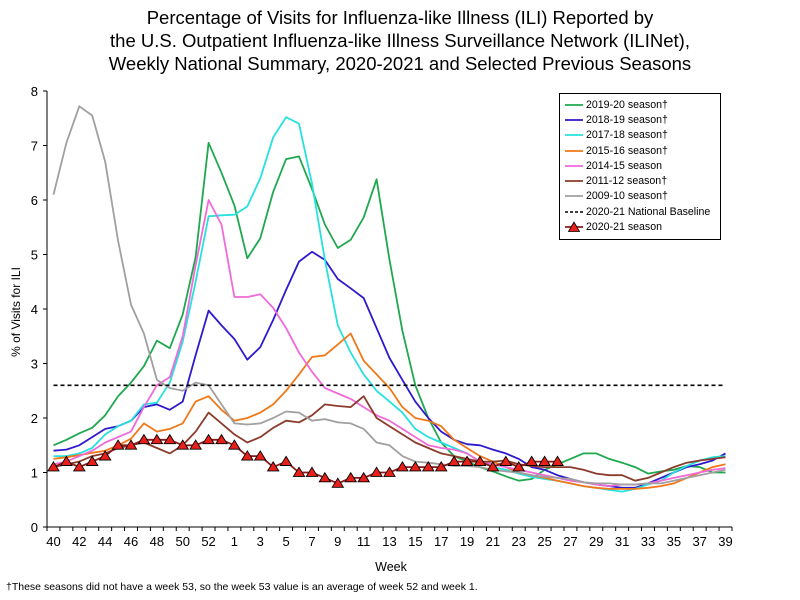 The width and height of the screenshot is (800, 600). I want to click on legend-item-0: 2019-20 season†, so click(640, 104).